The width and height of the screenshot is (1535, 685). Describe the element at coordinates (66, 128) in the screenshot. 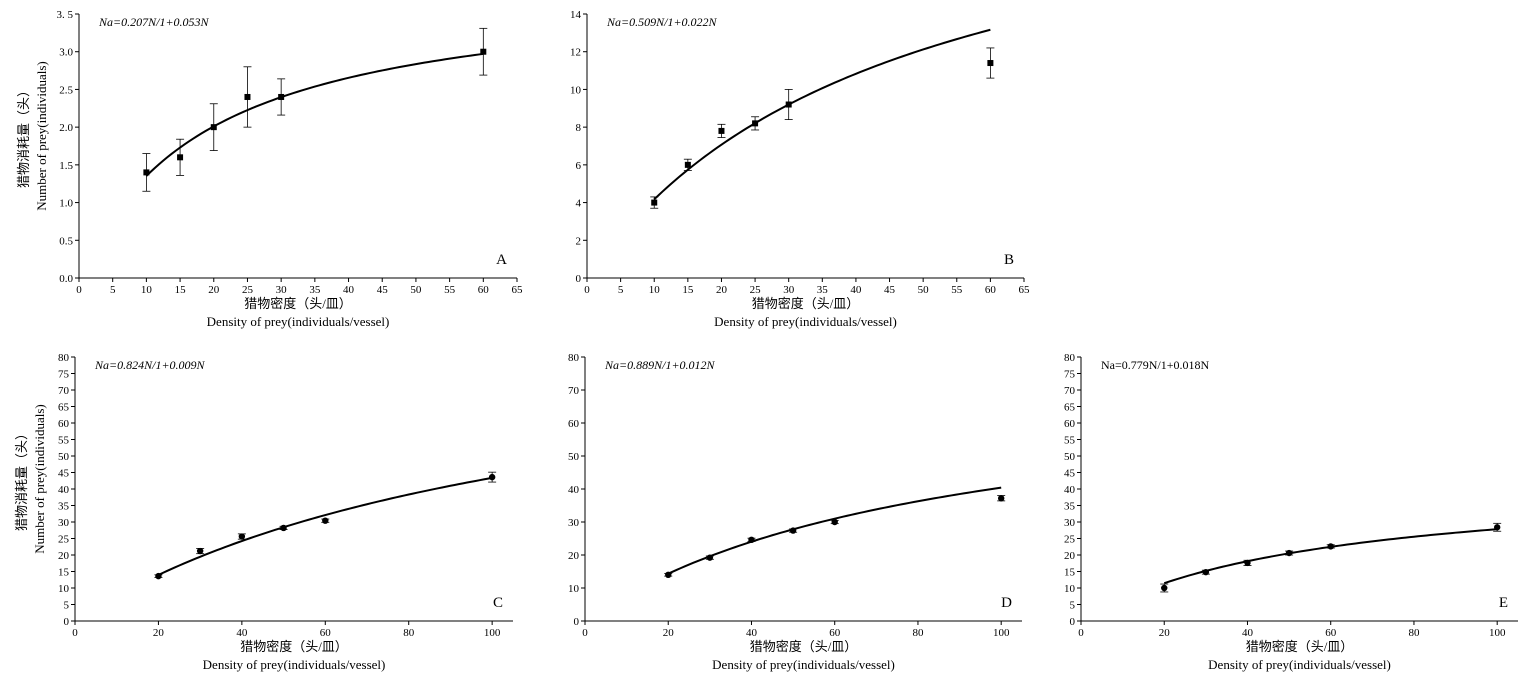

I see `y-tick-label: 2.0` at that location.